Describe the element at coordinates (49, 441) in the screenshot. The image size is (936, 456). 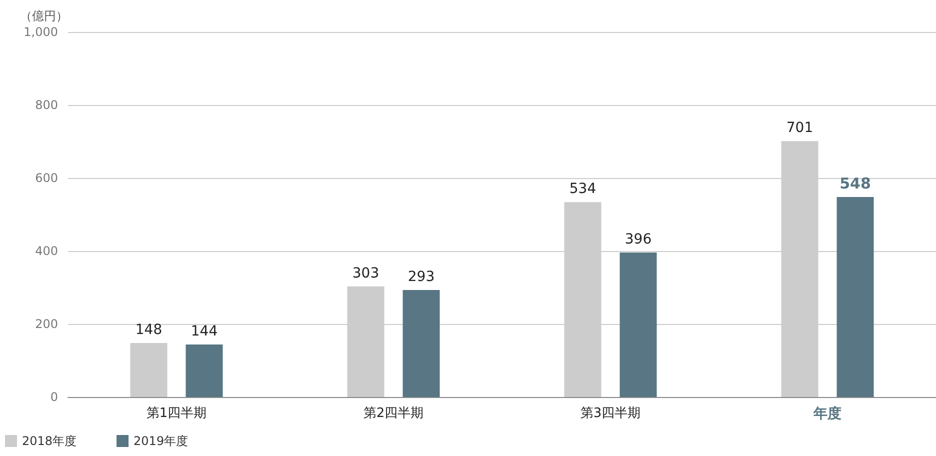
I see `legend-label: 2018年度` at that location.